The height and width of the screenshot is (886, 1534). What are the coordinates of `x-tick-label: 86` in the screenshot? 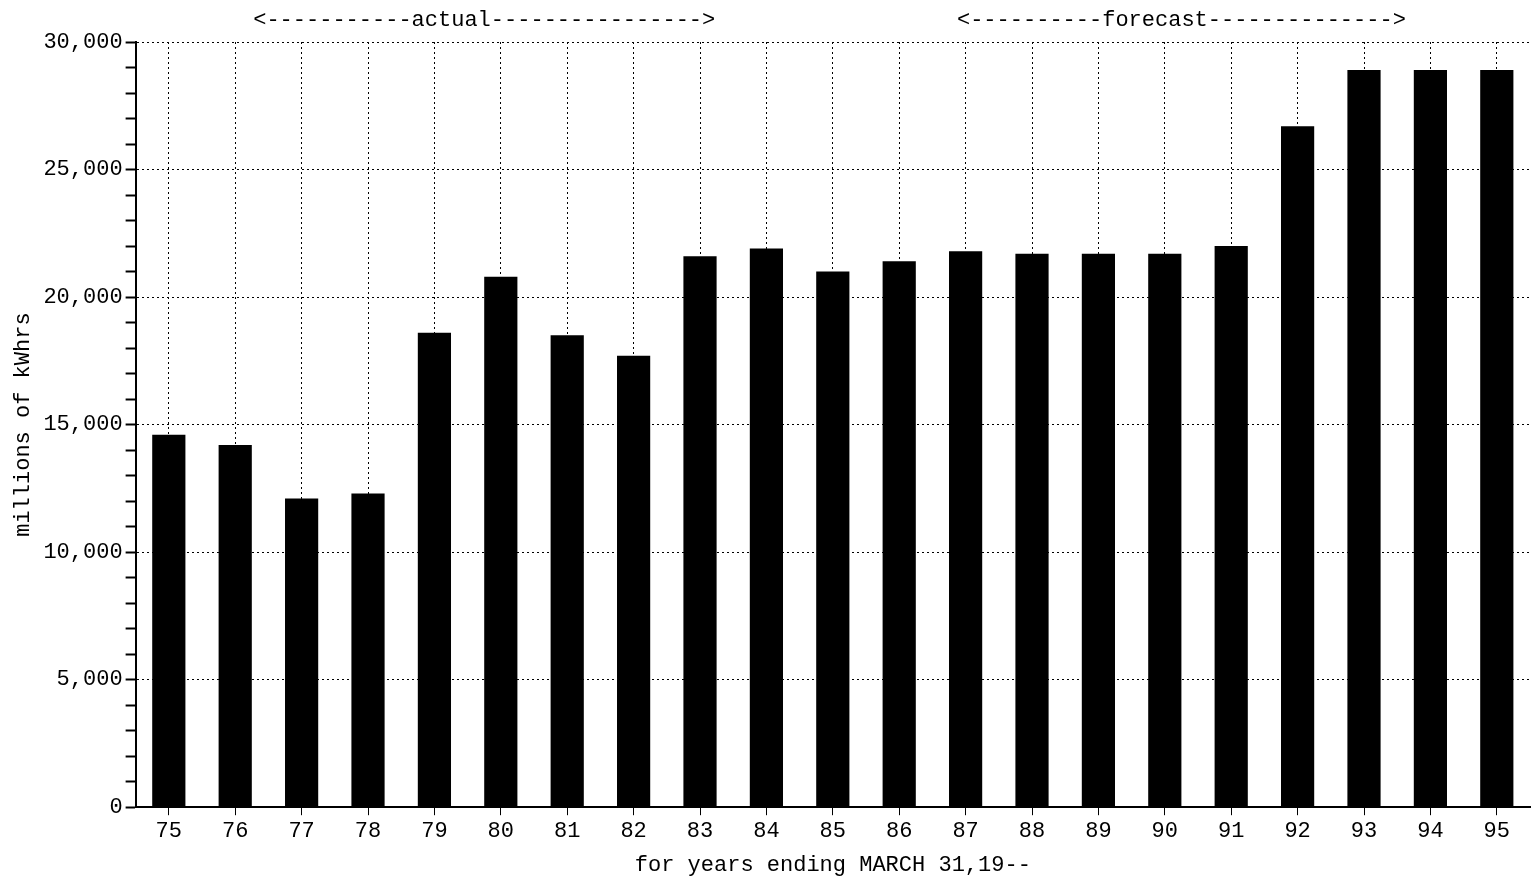 It's located at (899, 832).